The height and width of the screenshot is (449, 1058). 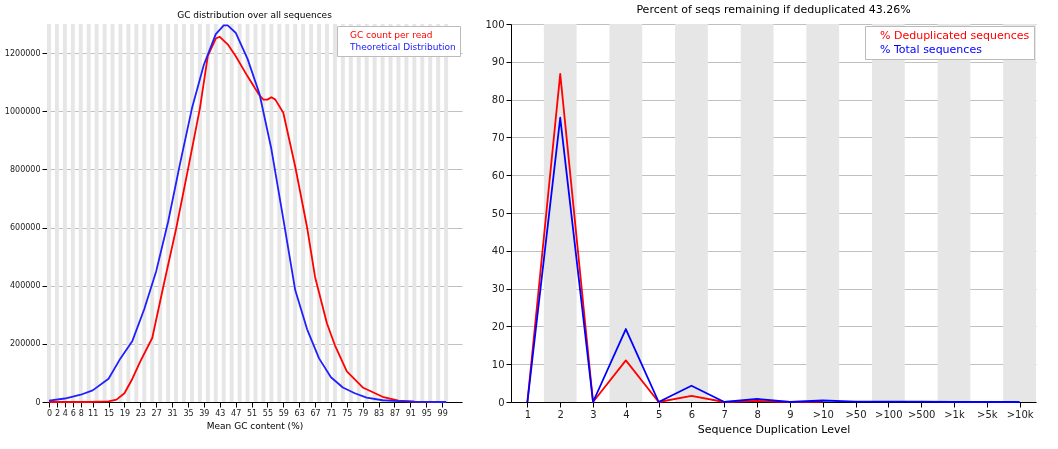 What do you see at coordinates (93, 413) in the screenshot?
I see `x-tick-label: 11` at bounding box center [93, 413].